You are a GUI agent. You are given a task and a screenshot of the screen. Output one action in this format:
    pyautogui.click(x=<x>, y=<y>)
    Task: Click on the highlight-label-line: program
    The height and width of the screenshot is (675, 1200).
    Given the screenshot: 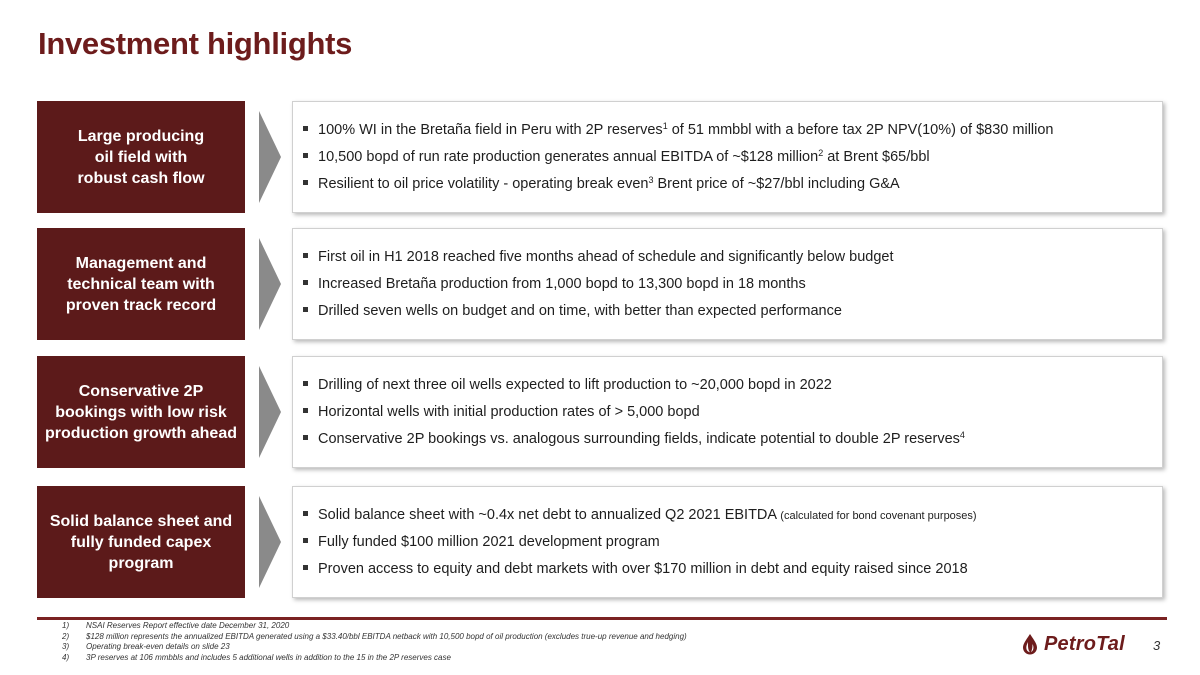 What is the action you would take?
    pyautogui.click(x=141, y=563)
    